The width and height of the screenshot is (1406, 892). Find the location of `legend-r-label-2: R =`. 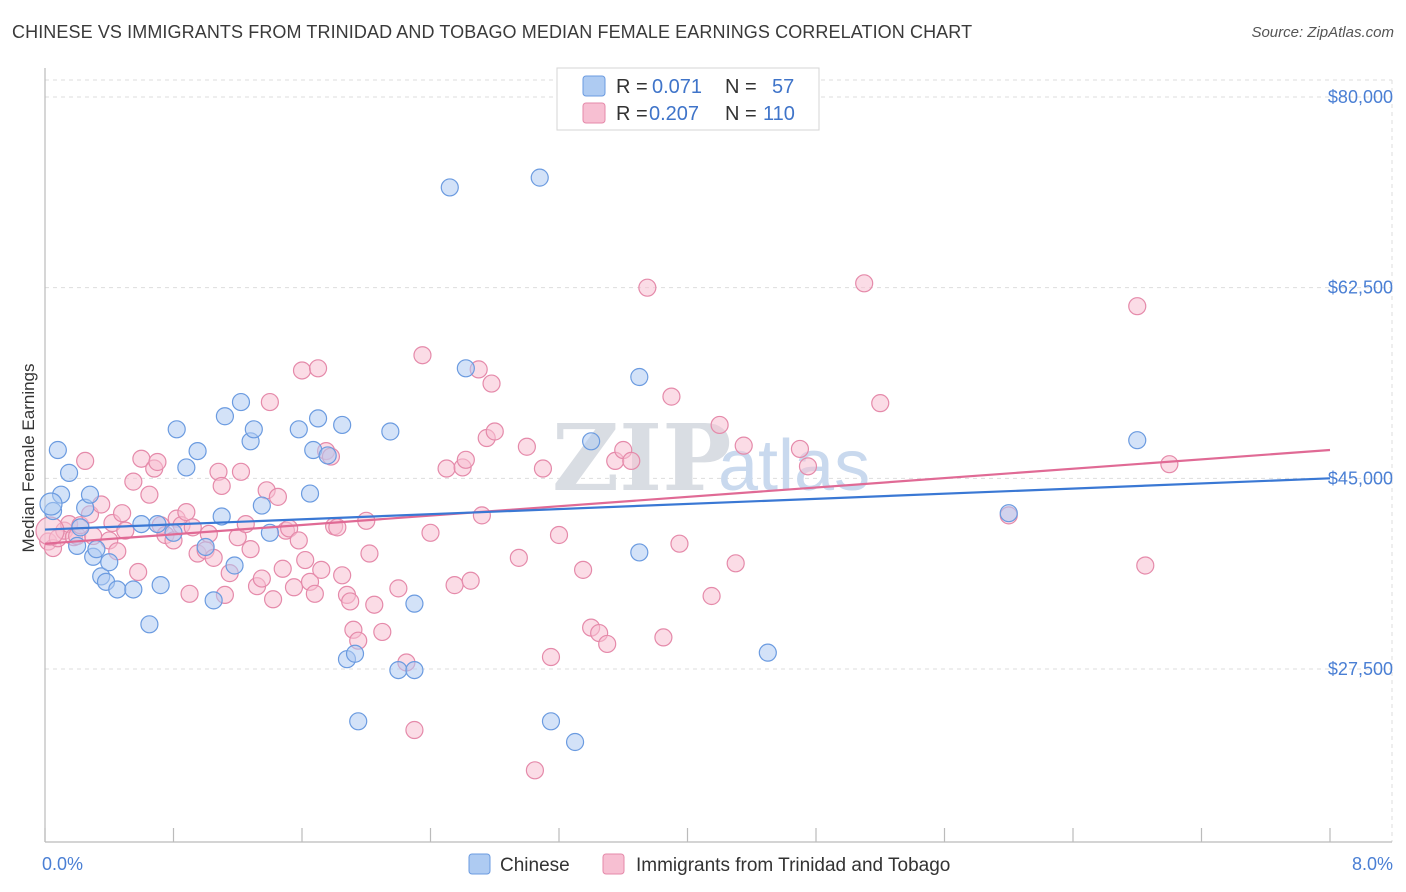

legend-r-label-2: R = is located at coordinates (632, 114).